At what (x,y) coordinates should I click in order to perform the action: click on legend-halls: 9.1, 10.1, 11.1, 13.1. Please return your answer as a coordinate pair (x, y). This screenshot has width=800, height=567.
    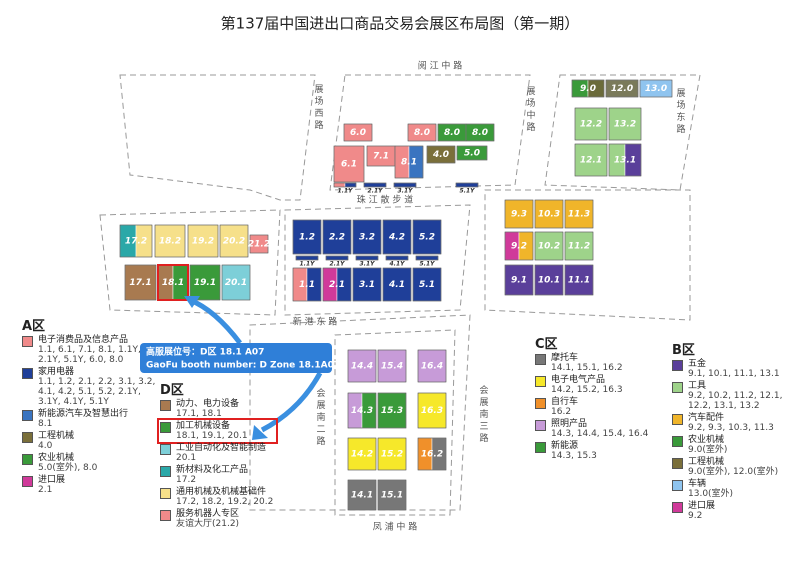
    Looking at the image, I should click on (734, 374).